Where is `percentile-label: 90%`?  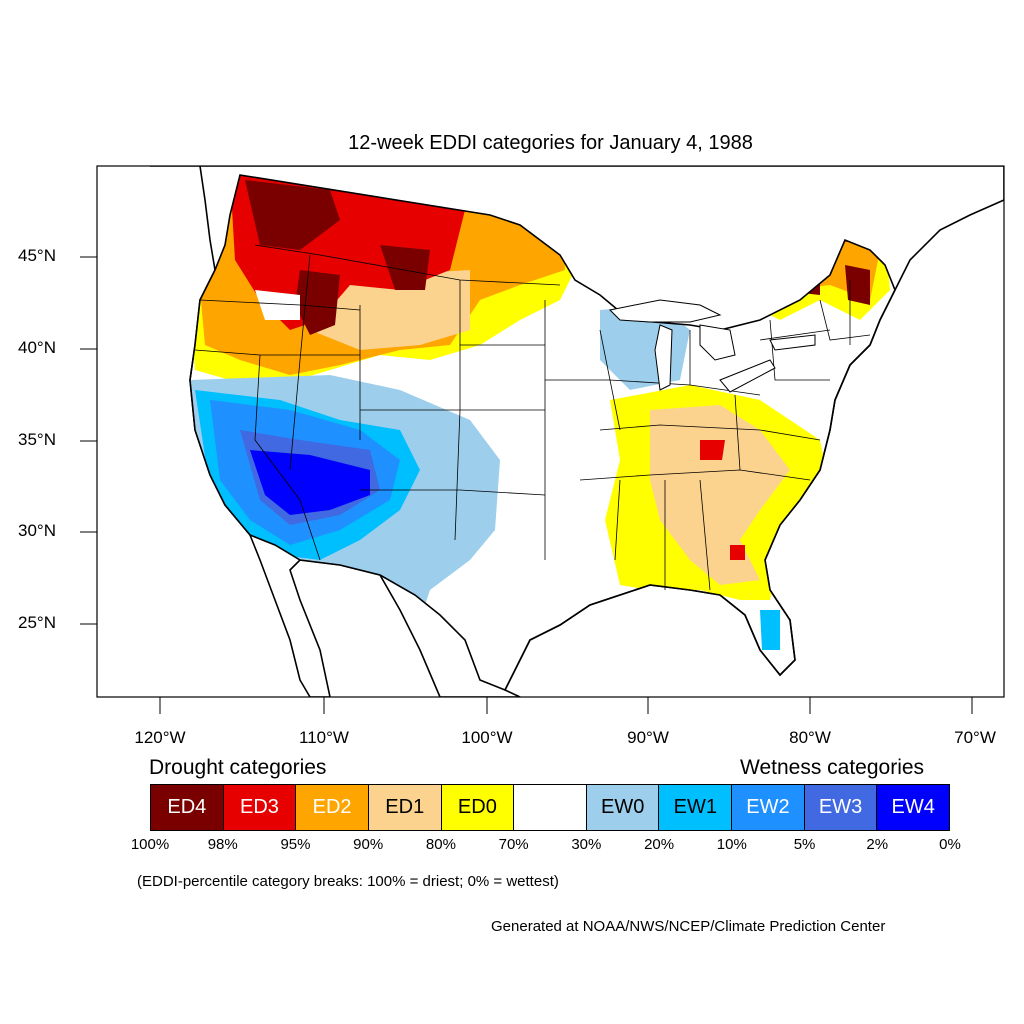
percentile-label: 90% is located at coordinates (368, 844).